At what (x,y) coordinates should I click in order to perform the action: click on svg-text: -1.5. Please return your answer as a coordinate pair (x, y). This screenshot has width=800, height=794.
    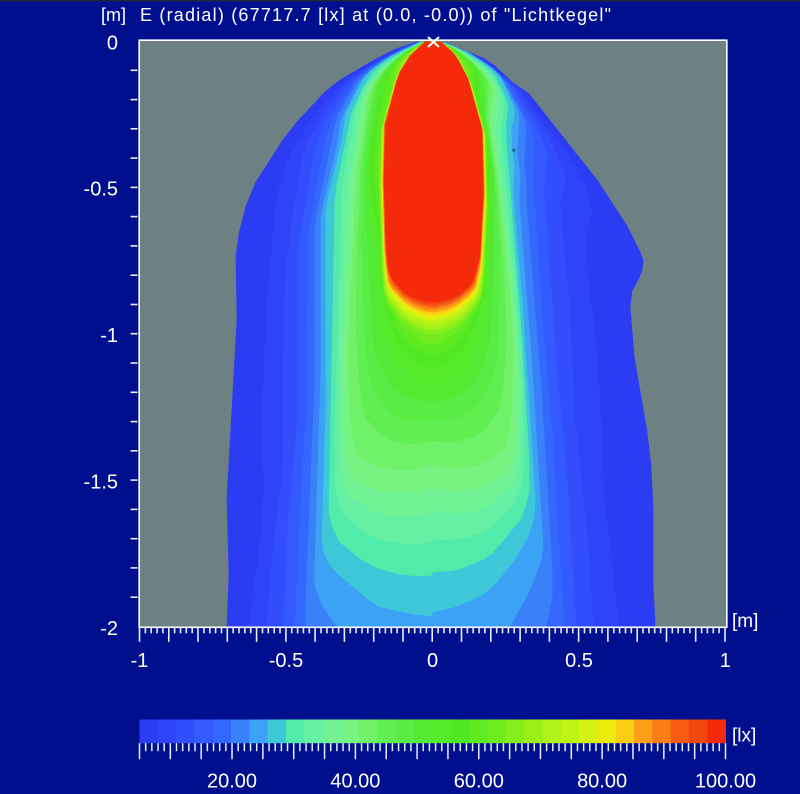
    Looking at the image, I should click on (101, 483).